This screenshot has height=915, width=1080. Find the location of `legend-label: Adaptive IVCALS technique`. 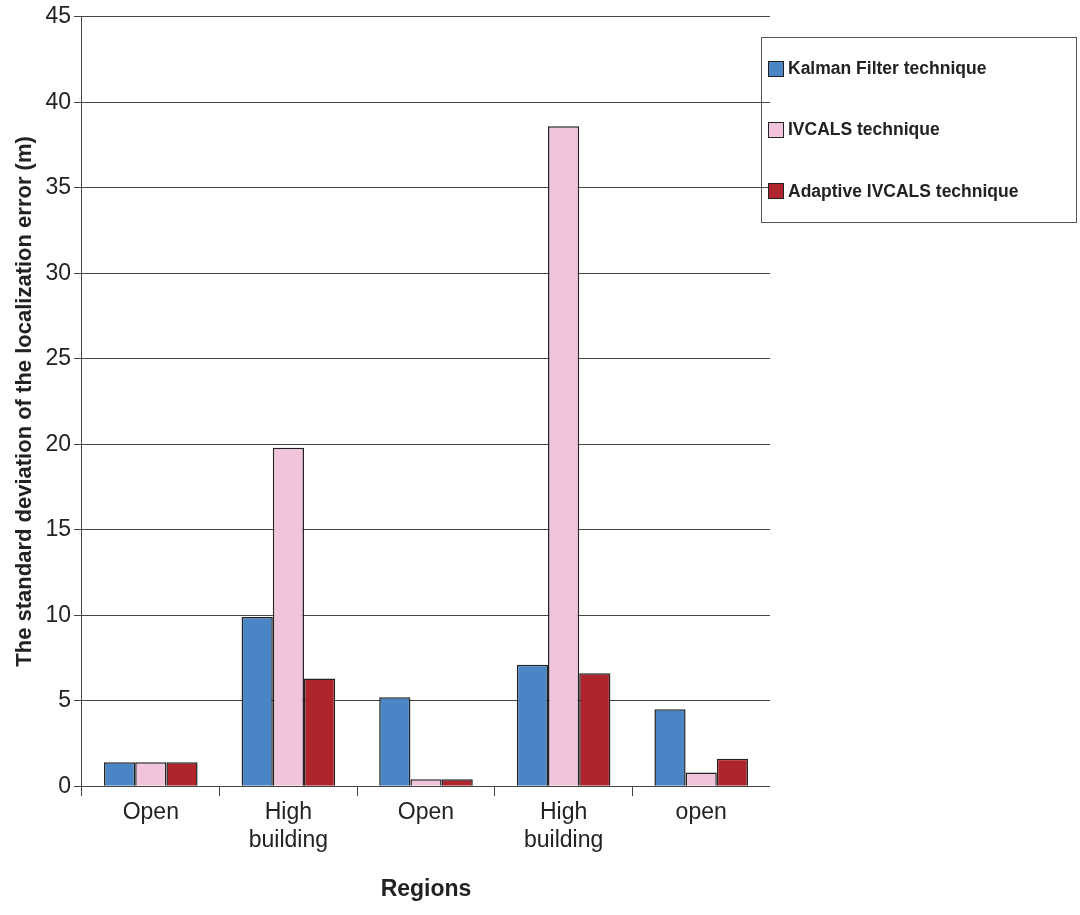

legend-label: Adaptive IVCALS technique is located at coordinates (903, 191).